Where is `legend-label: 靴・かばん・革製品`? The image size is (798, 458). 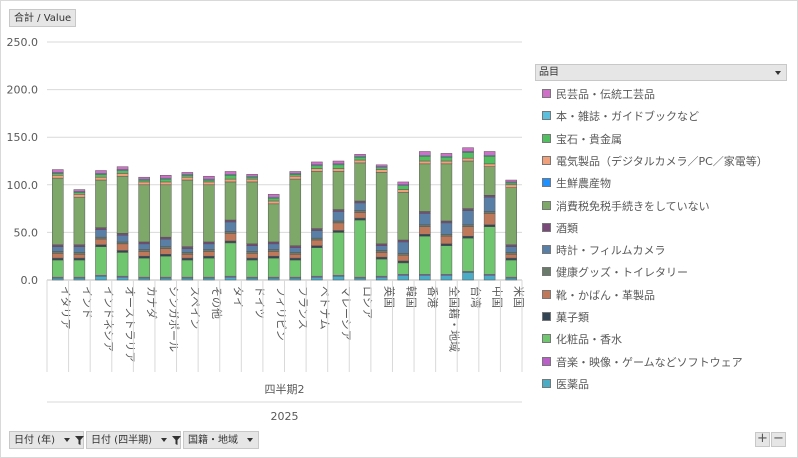 legend-label: 靴・かばん・革製品 is located at coordinates (605, 295).